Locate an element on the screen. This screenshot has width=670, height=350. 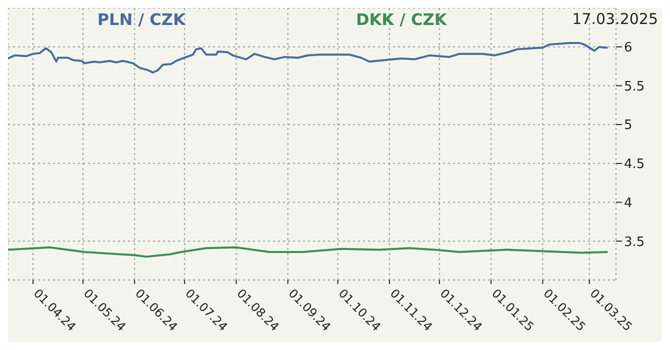
y-tick-label: 4 is located at coordinates (628, 203).